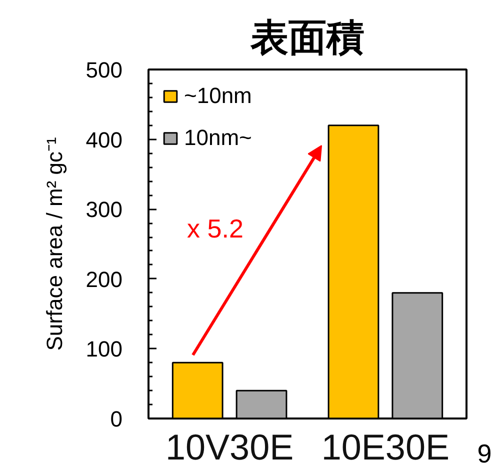 This screenshot has height=470, width=495. What do you see at coordinates (104, 139) in the screenshot?
I see `y-tick-label: 400` at bounding box center [104, 139].